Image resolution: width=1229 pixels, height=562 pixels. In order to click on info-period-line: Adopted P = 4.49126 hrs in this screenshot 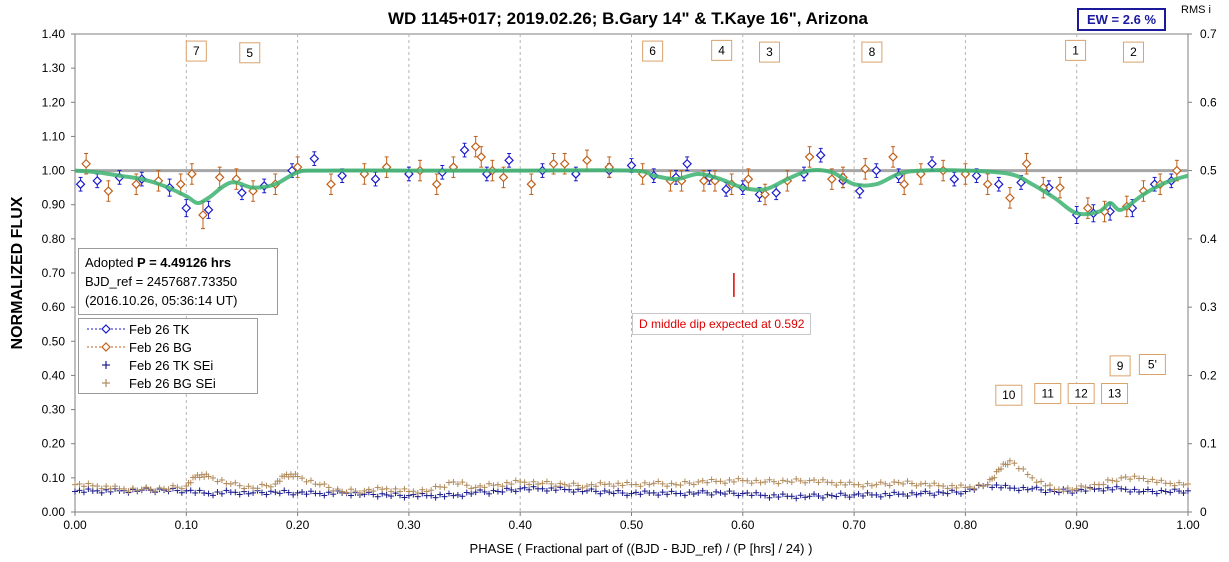, I will do `click(178, 262)`.